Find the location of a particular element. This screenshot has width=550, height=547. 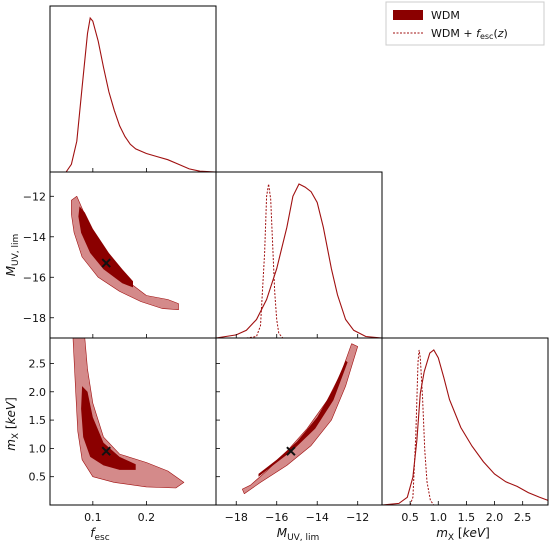

ytick-label-mx: 0.5 is located at coordinates (38, 477).